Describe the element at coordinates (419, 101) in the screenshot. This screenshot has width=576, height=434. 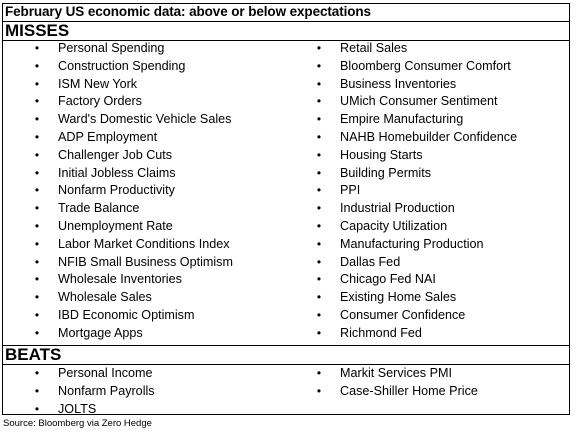
I see `misses-right-item-label: UMich Consumer Sentiment` at that location.